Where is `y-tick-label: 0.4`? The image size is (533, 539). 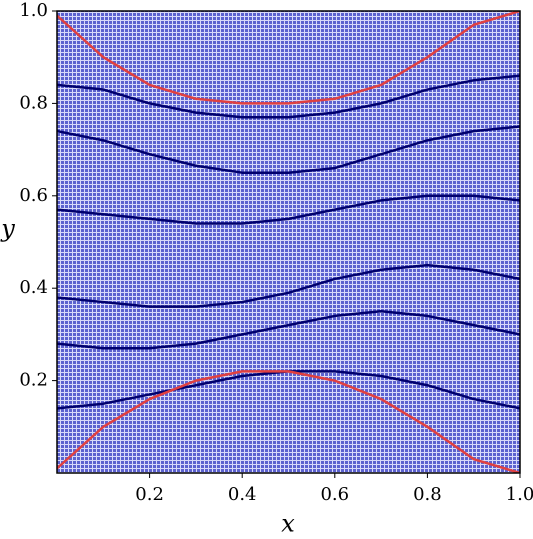 y-tick-label: 0.4 is located at coordinates (33, 287).